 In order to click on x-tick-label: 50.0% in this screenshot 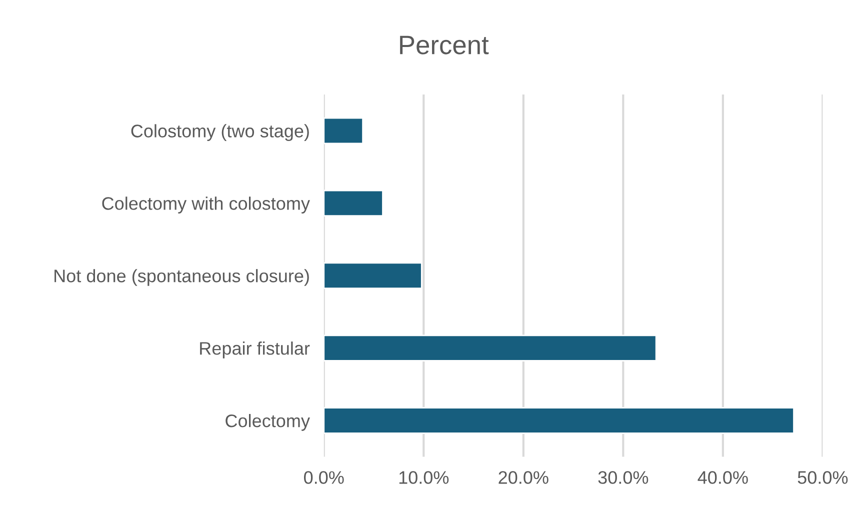, I will do `click(823, 477)`.